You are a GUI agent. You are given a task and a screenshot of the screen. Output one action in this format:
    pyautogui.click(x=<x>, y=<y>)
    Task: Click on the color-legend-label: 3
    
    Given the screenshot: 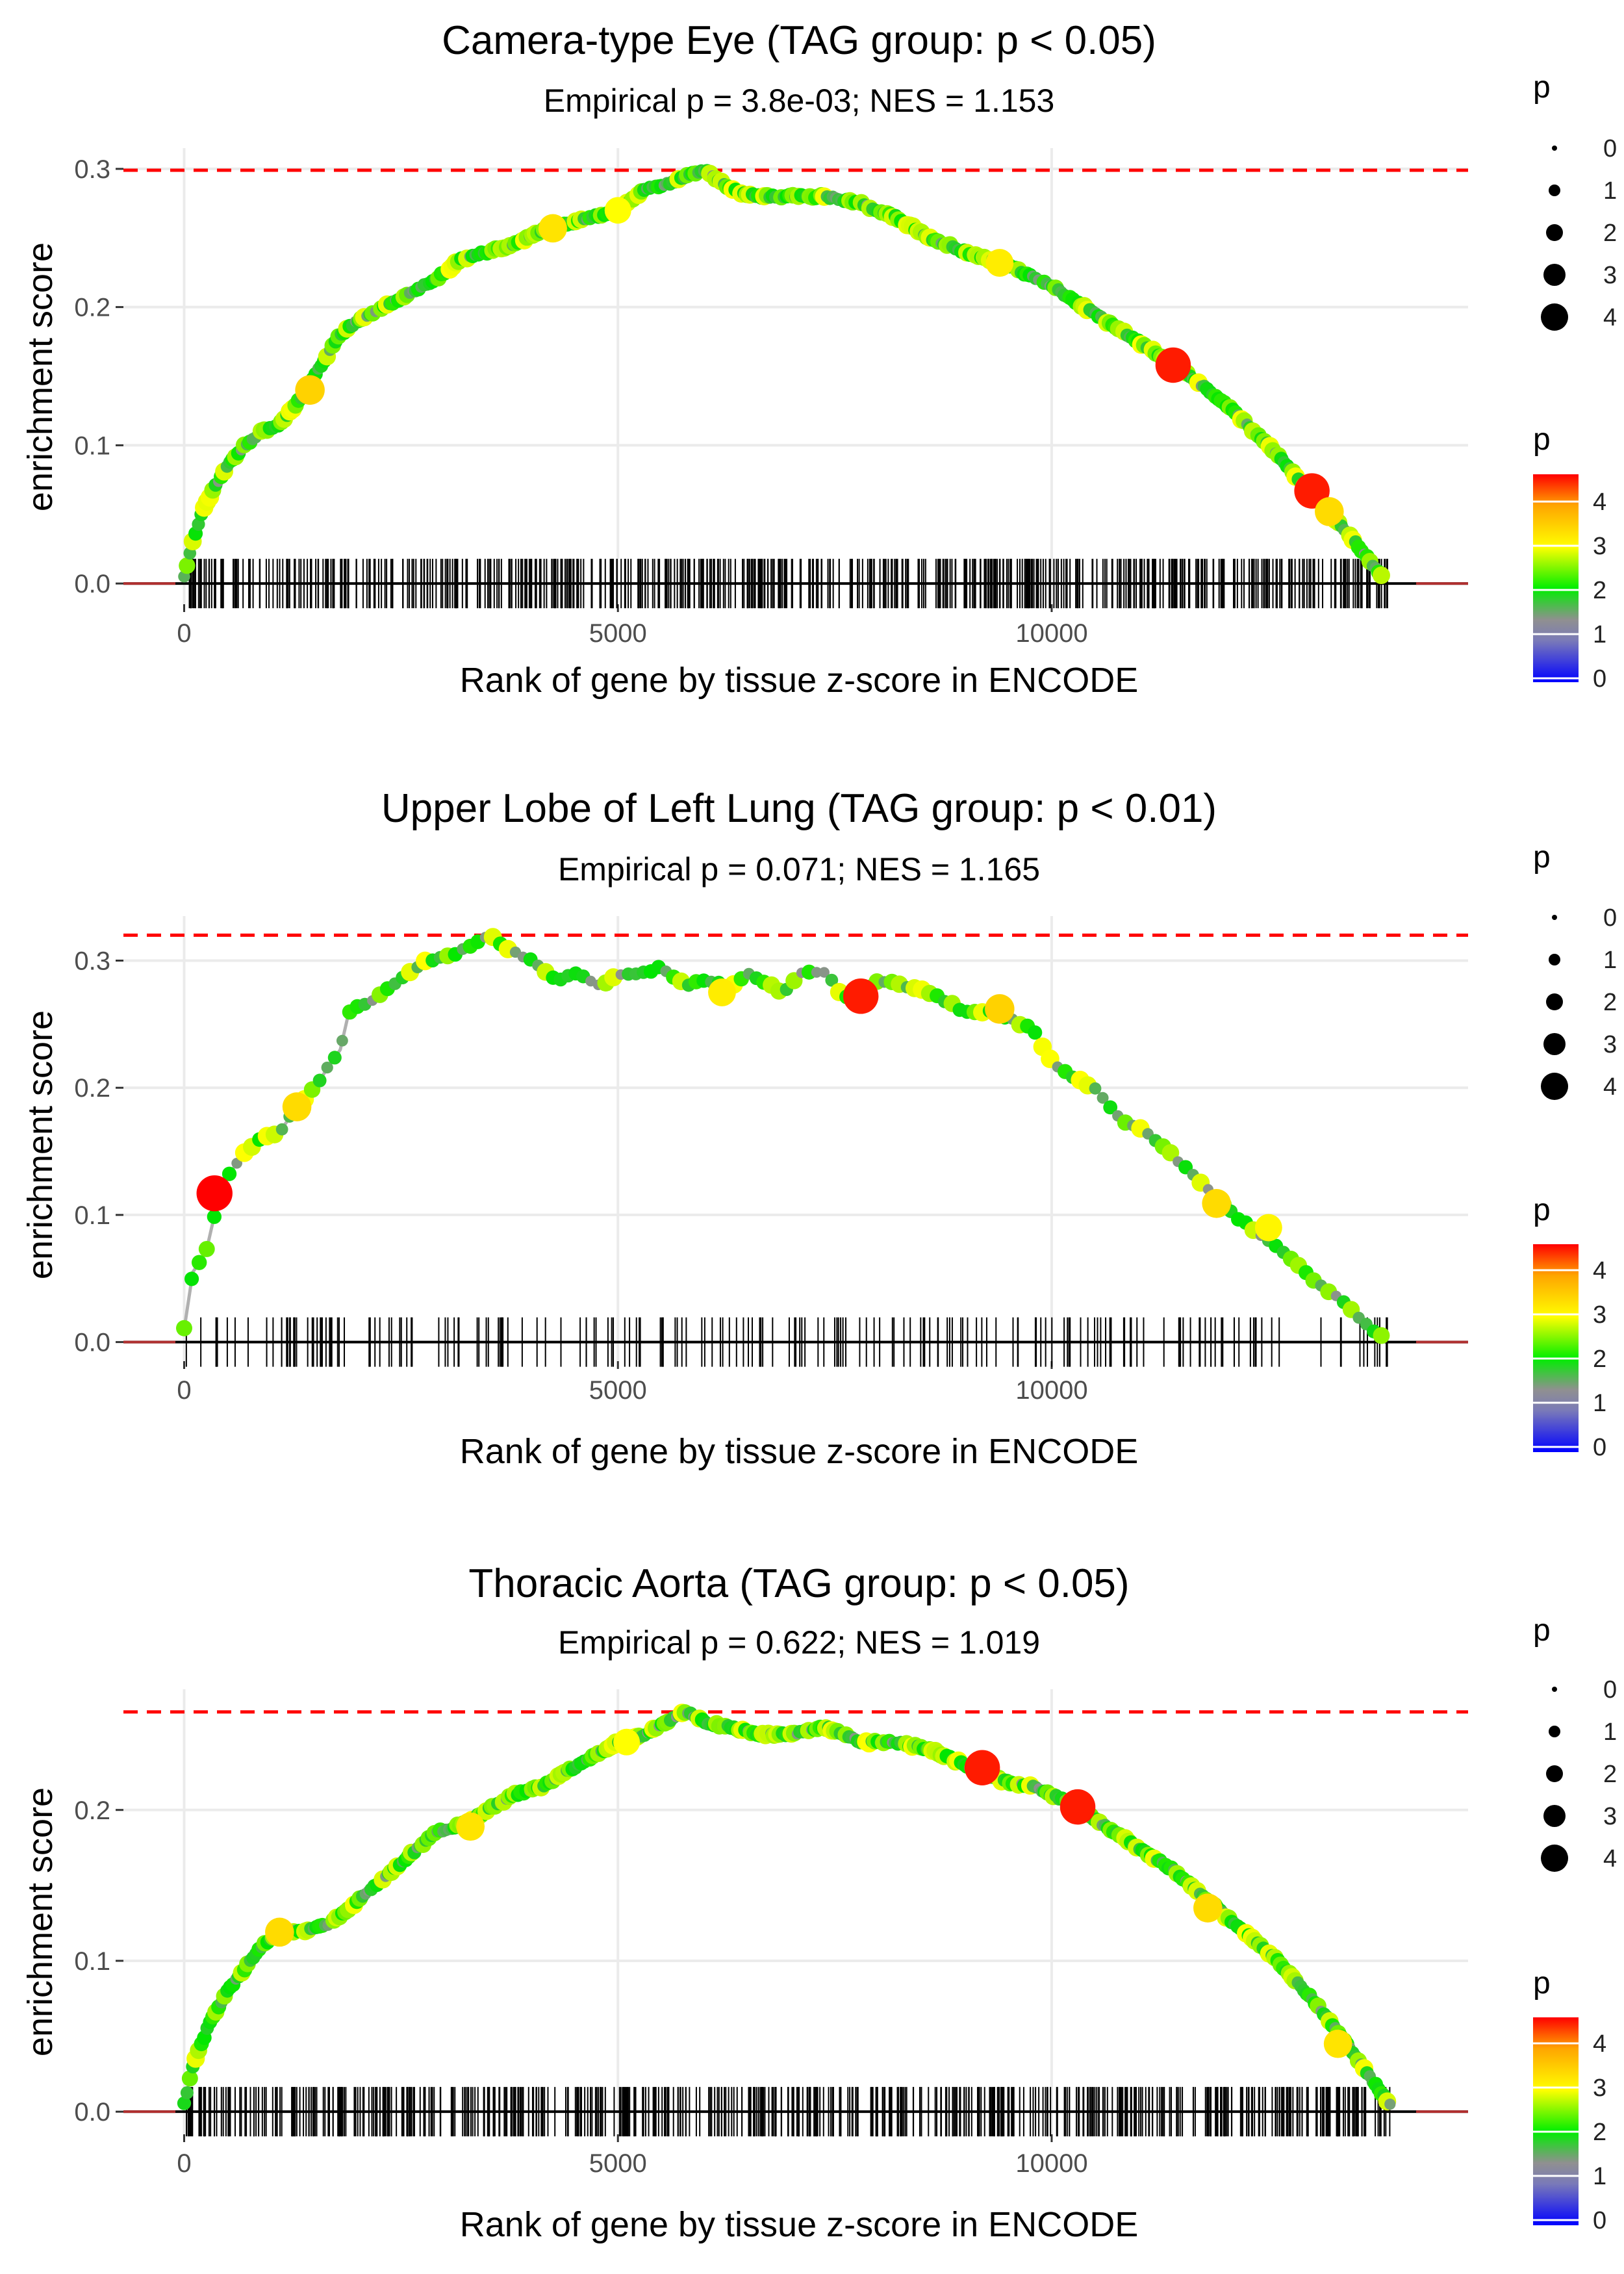 What is the action you would take?
    pyautogui.click(x=1599, y=1315)
    